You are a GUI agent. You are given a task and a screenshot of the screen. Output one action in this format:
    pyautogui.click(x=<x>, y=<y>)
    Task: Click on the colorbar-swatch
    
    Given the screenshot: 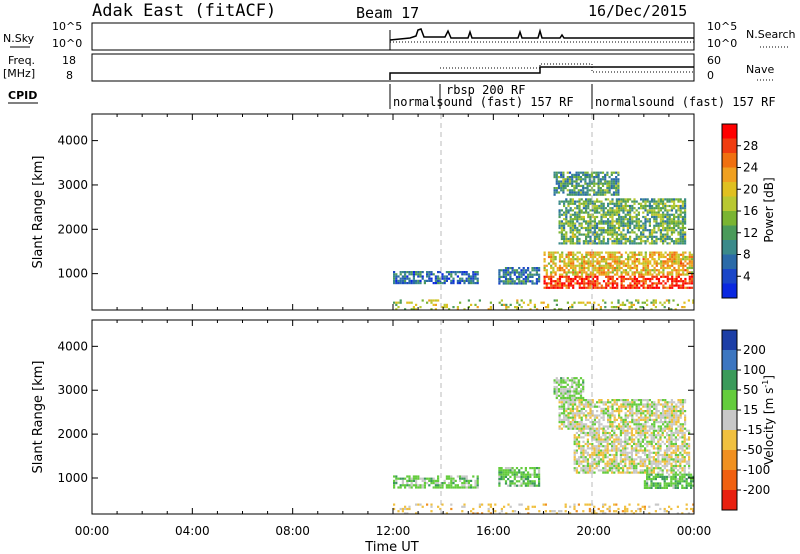 What is the action you would take?
    pyautogui.click(x=729, y=291)
    